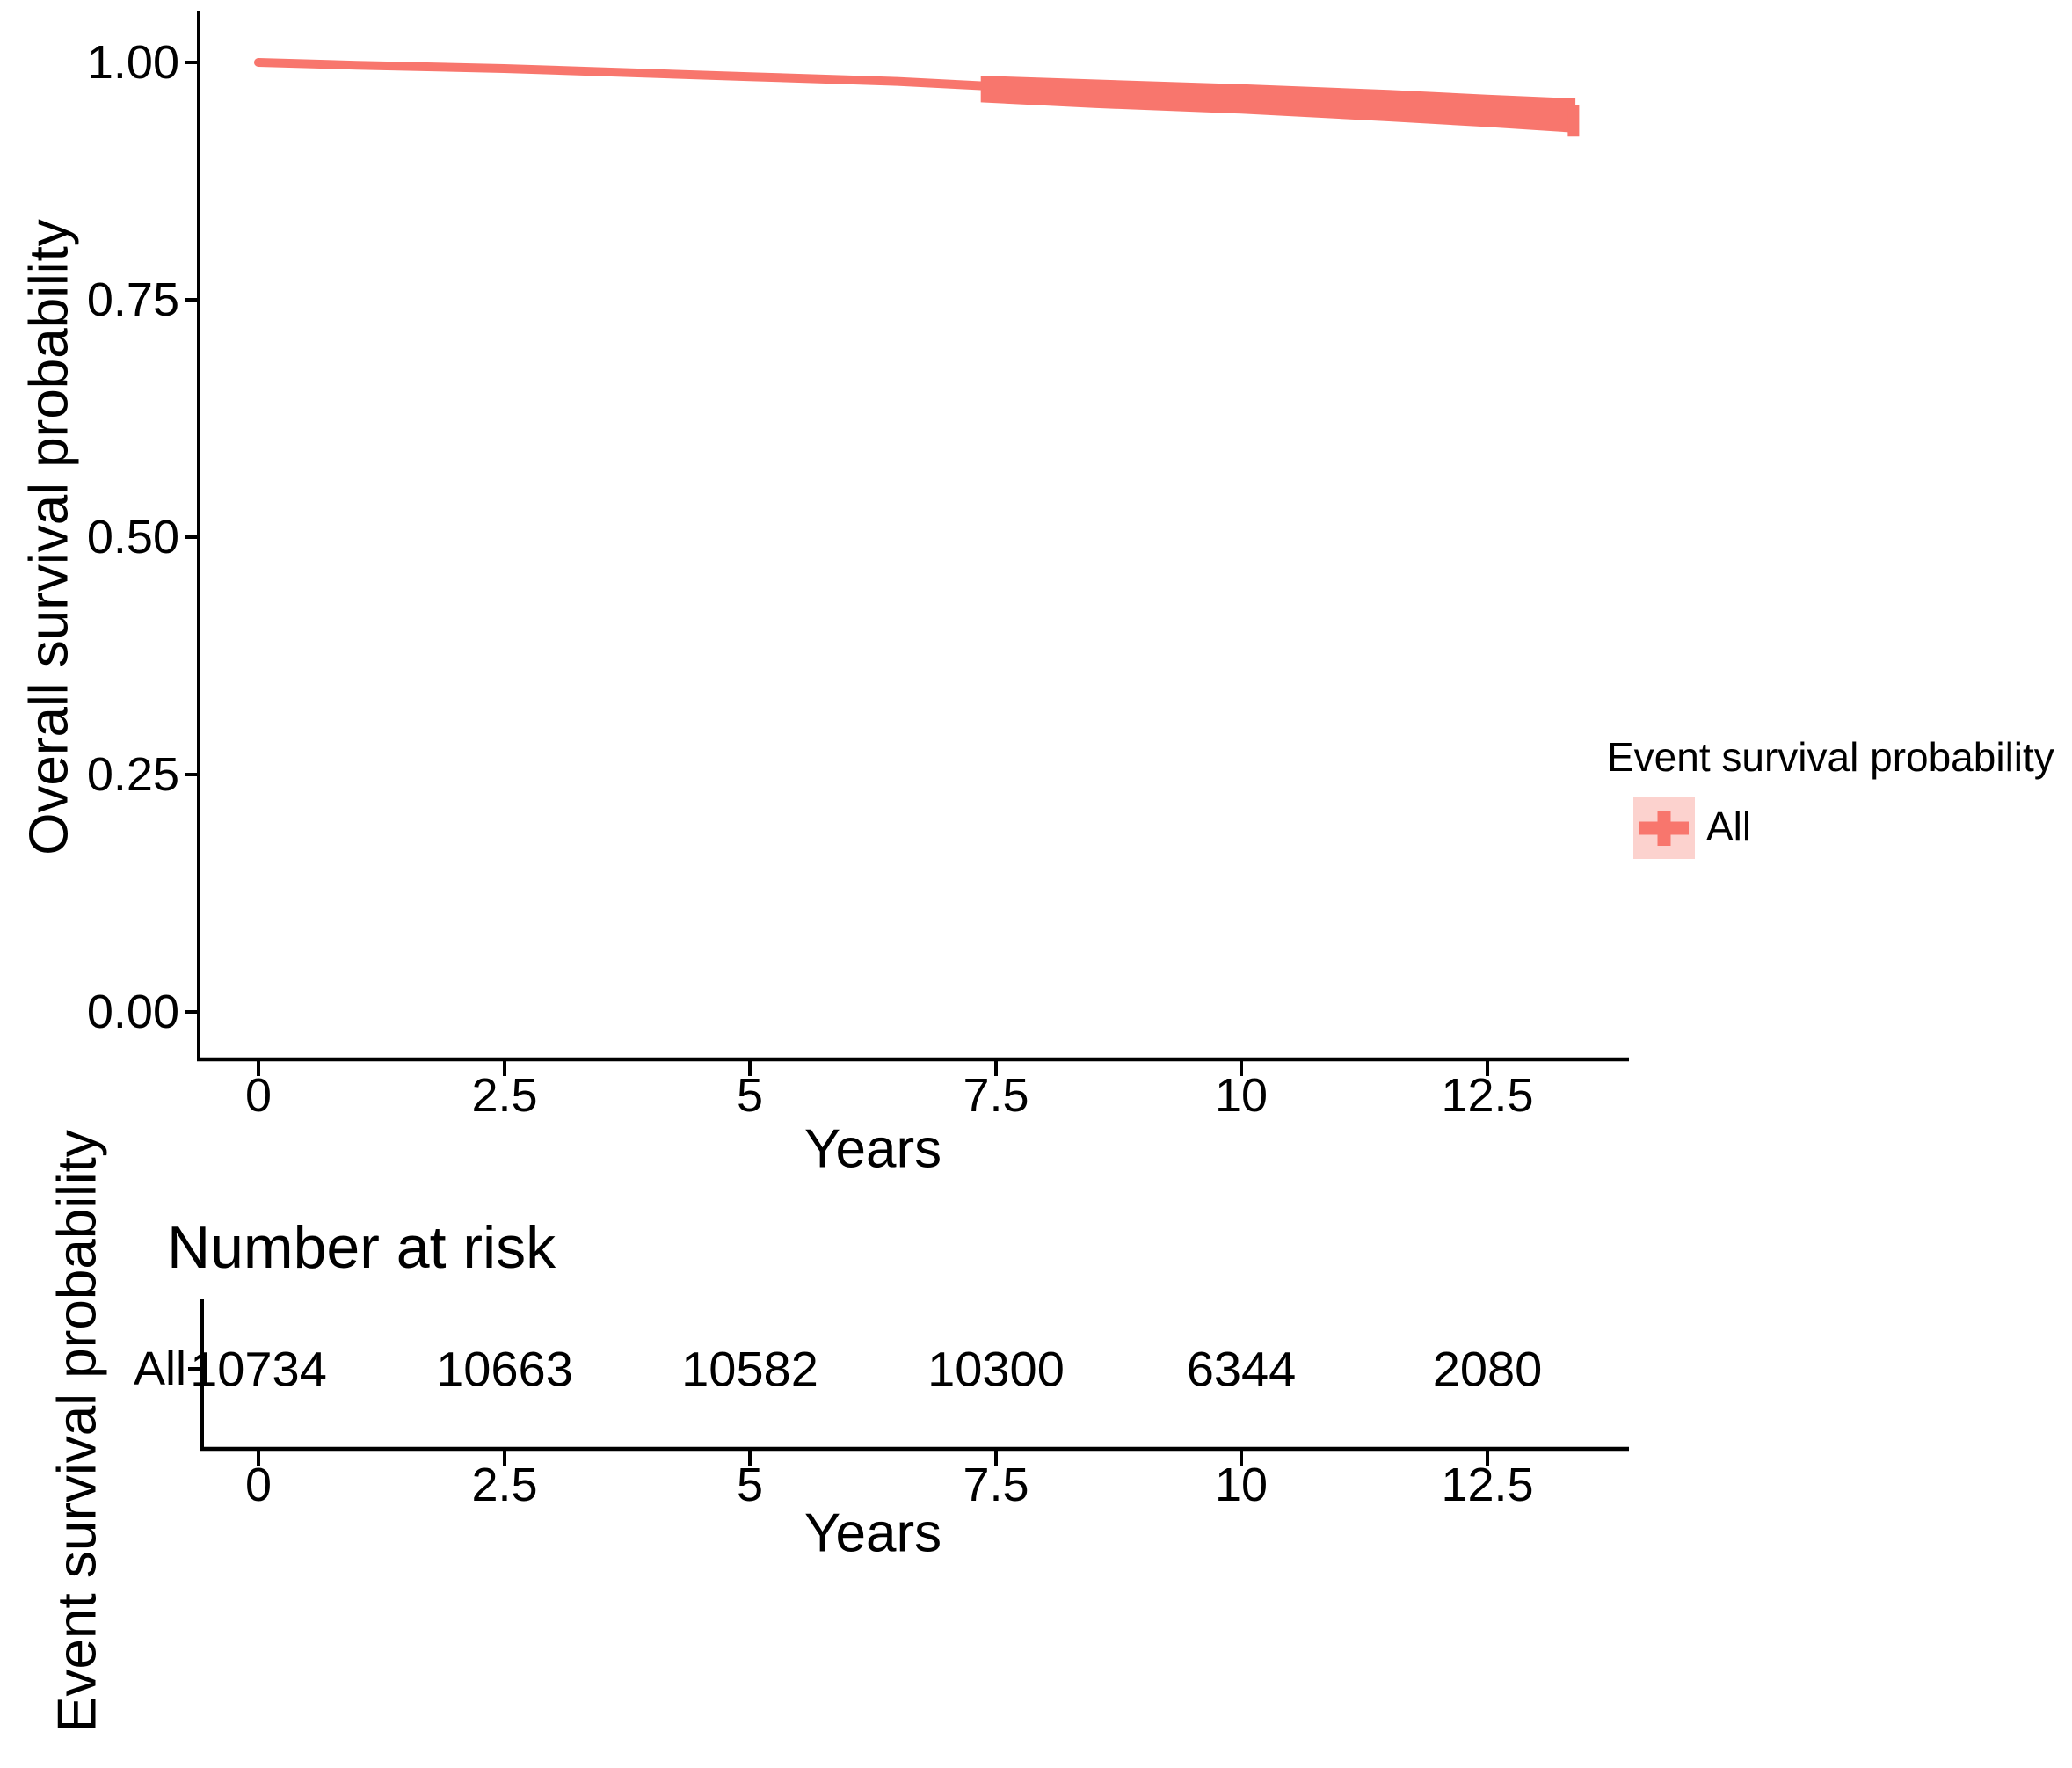 This screenshot has height=1768, width=2072. I want to click on risk-x-axis-title: Years, so click(872, 1533).